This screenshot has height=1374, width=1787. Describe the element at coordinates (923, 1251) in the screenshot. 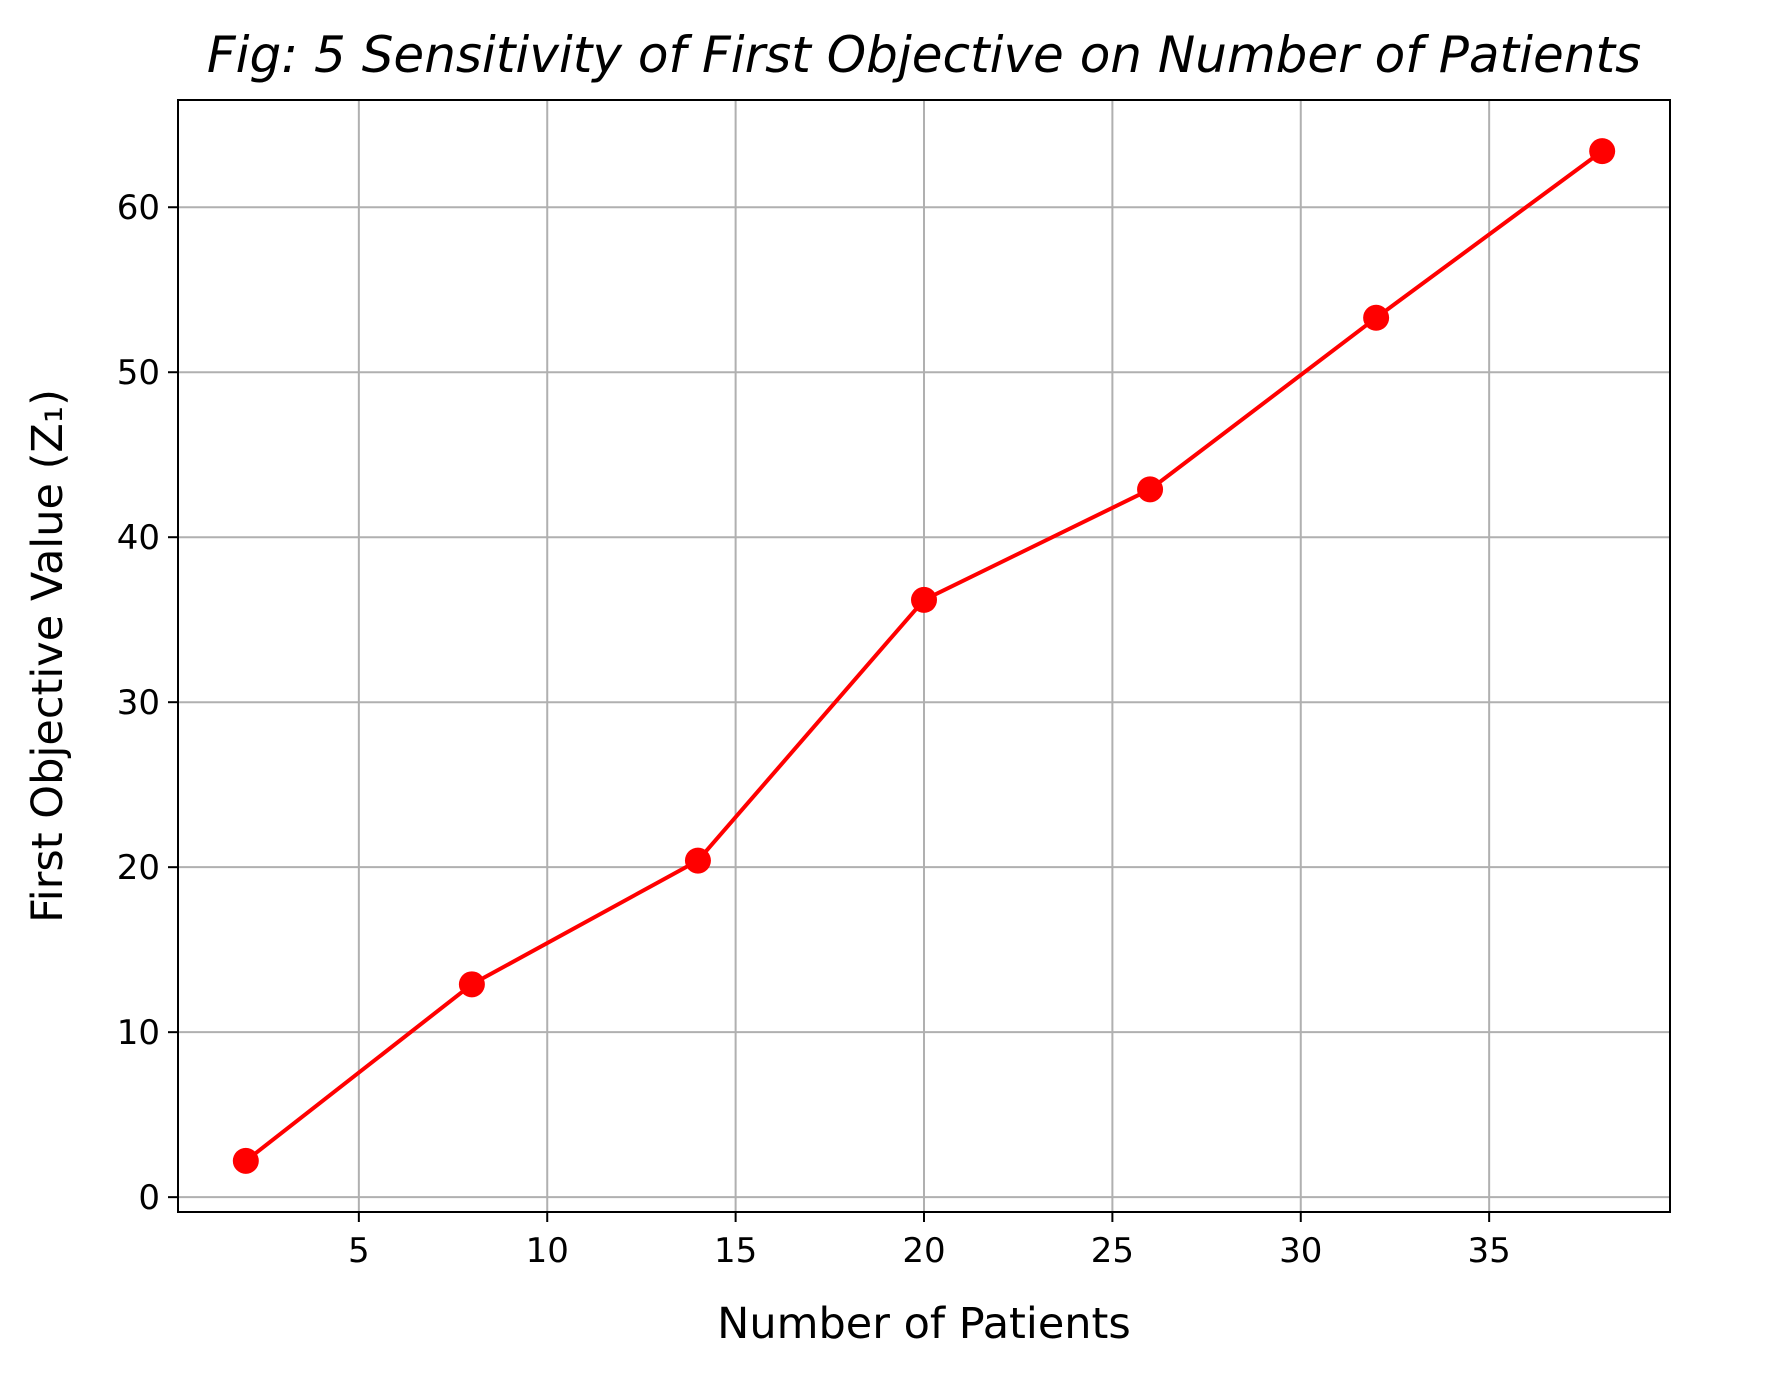

I see `x-tick-label: 20` at that location.